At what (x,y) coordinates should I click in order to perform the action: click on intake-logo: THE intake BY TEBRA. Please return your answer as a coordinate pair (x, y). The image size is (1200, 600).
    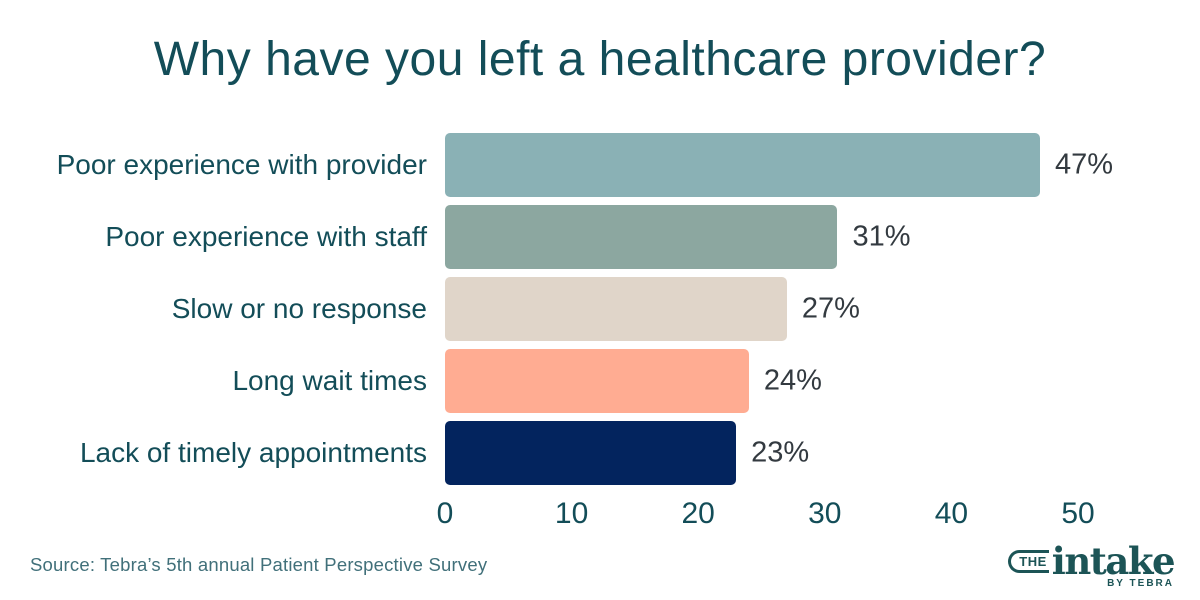
    Looking at the image, I should click on (1092, 564).